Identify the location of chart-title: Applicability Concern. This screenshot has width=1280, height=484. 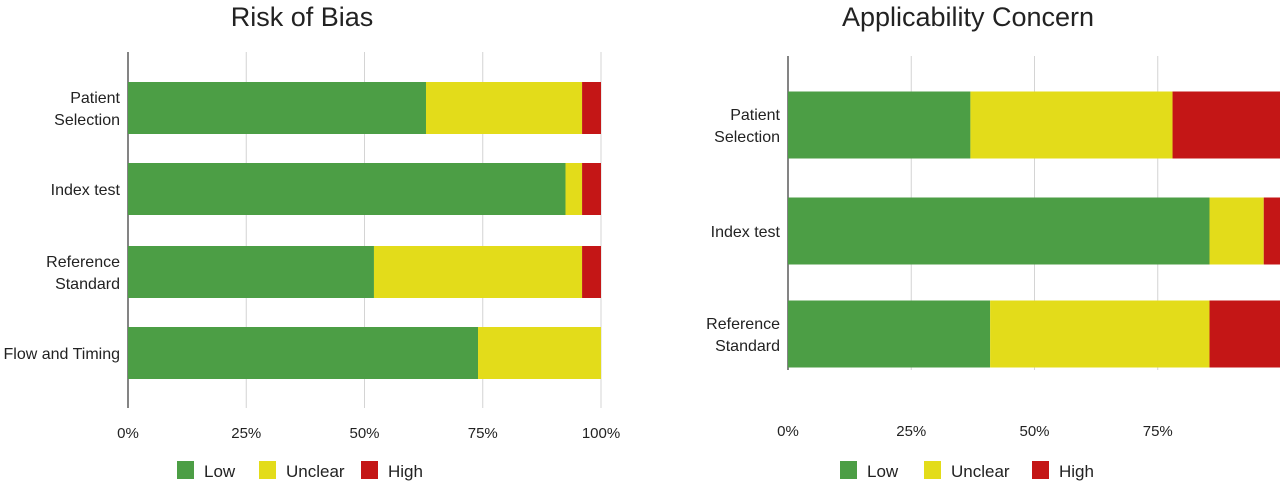
(968, 17).